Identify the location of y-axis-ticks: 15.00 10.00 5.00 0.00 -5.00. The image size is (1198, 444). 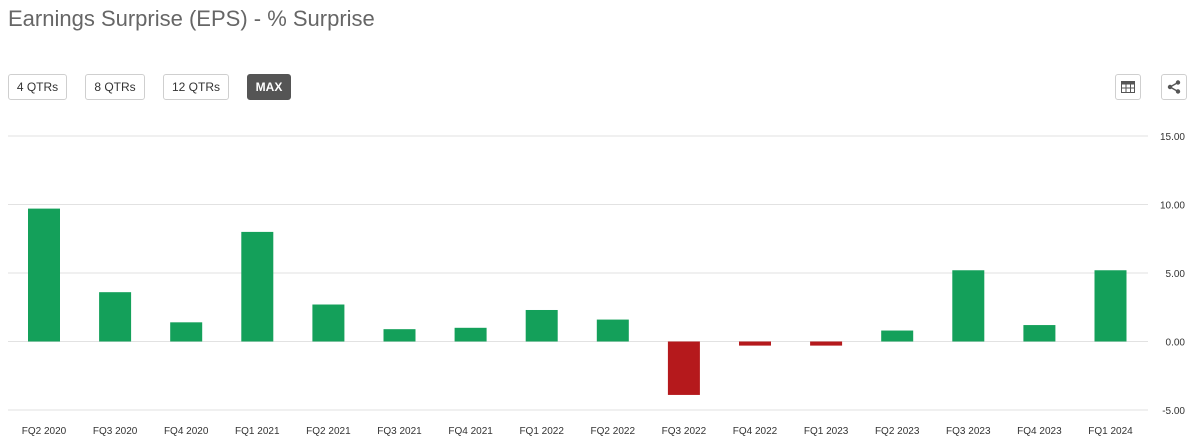
(1172, 274).